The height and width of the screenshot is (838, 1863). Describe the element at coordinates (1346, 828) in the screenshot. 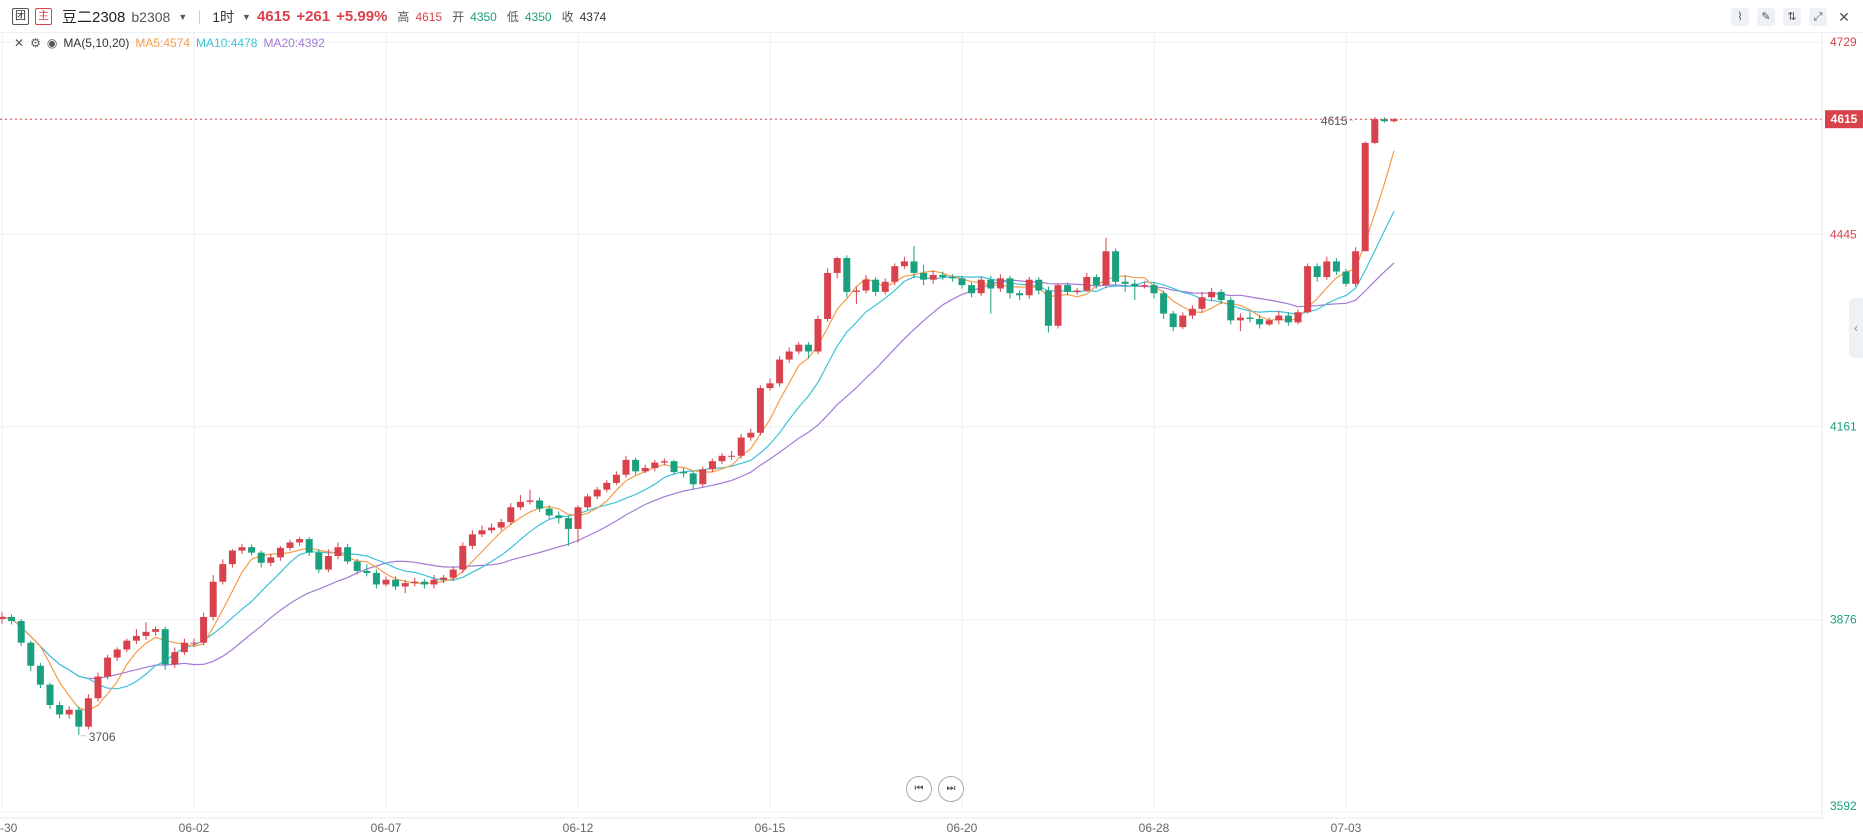

I see `x-tick-label: 07-03` at that location.